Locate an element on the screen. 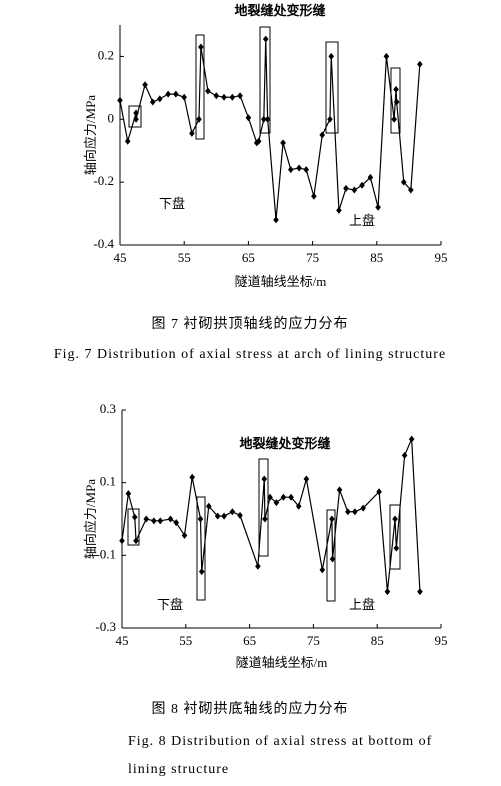 The width and height of the screenshot is (501, 786). y-tick-label: -0.2 is located at coordinates (103, 180).